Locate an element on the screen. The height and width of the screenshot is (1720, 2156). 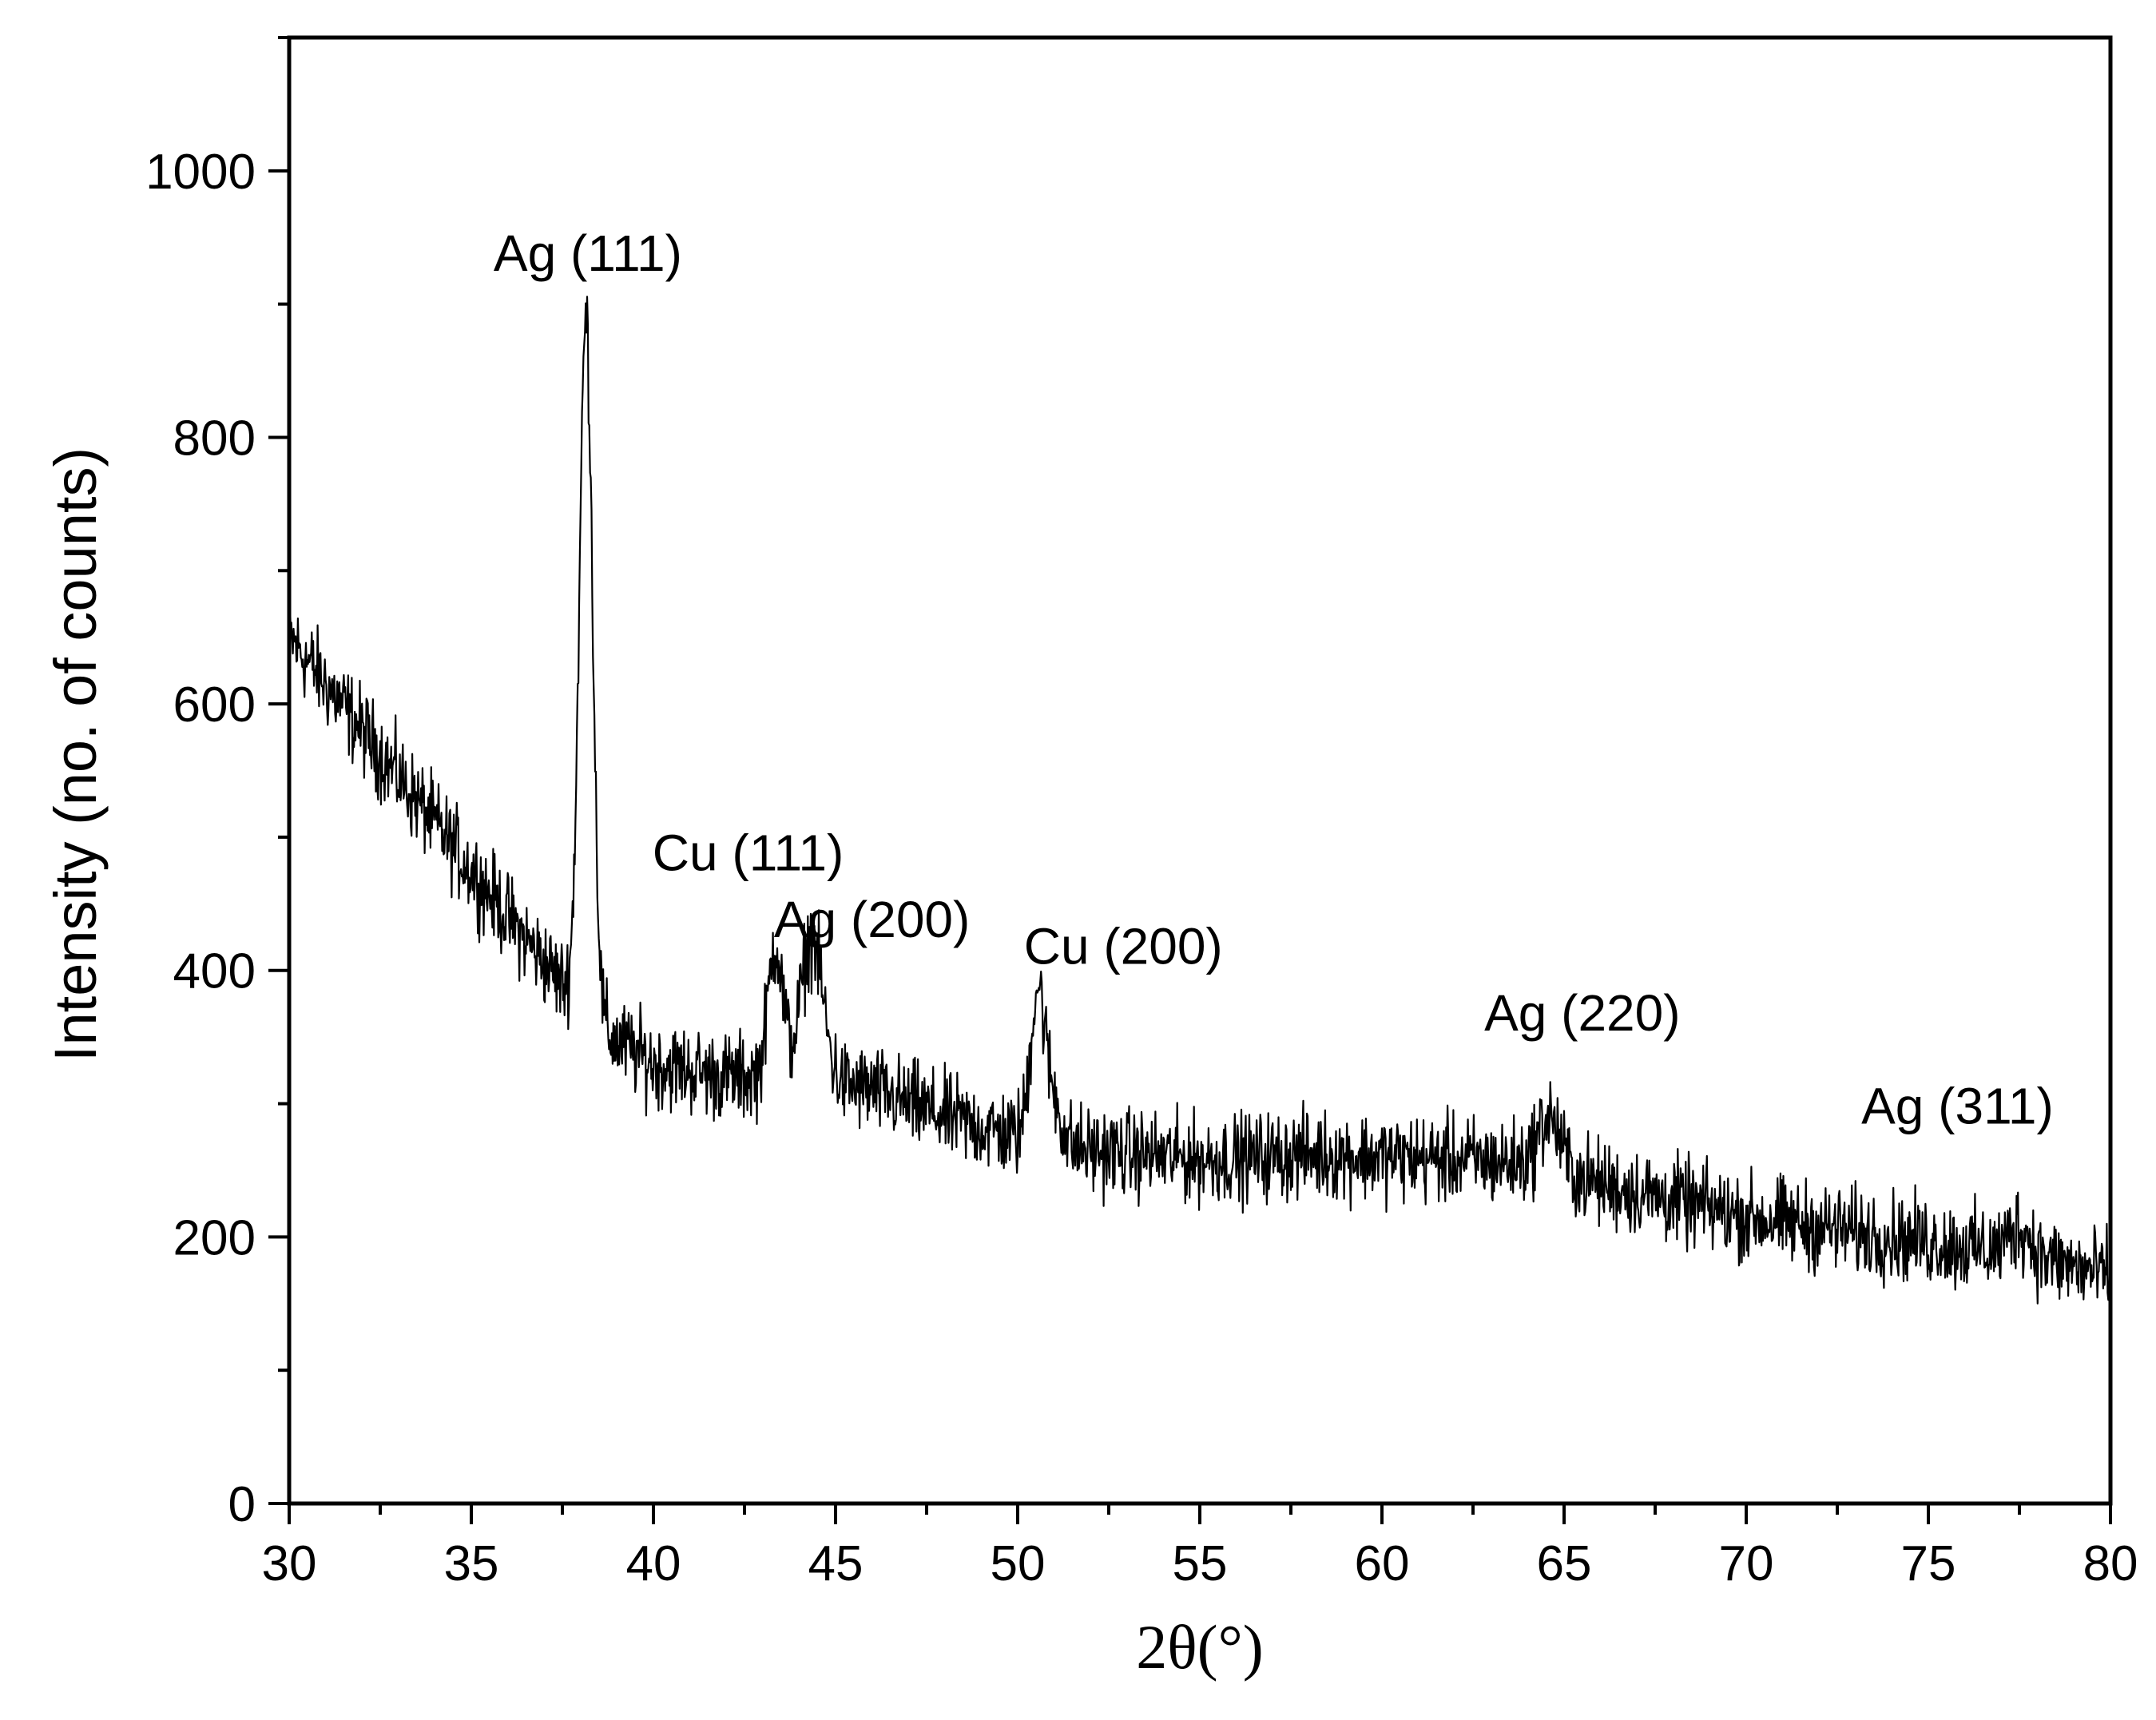
x-tick-label: 50 is located at coordinates (1018, 1563).